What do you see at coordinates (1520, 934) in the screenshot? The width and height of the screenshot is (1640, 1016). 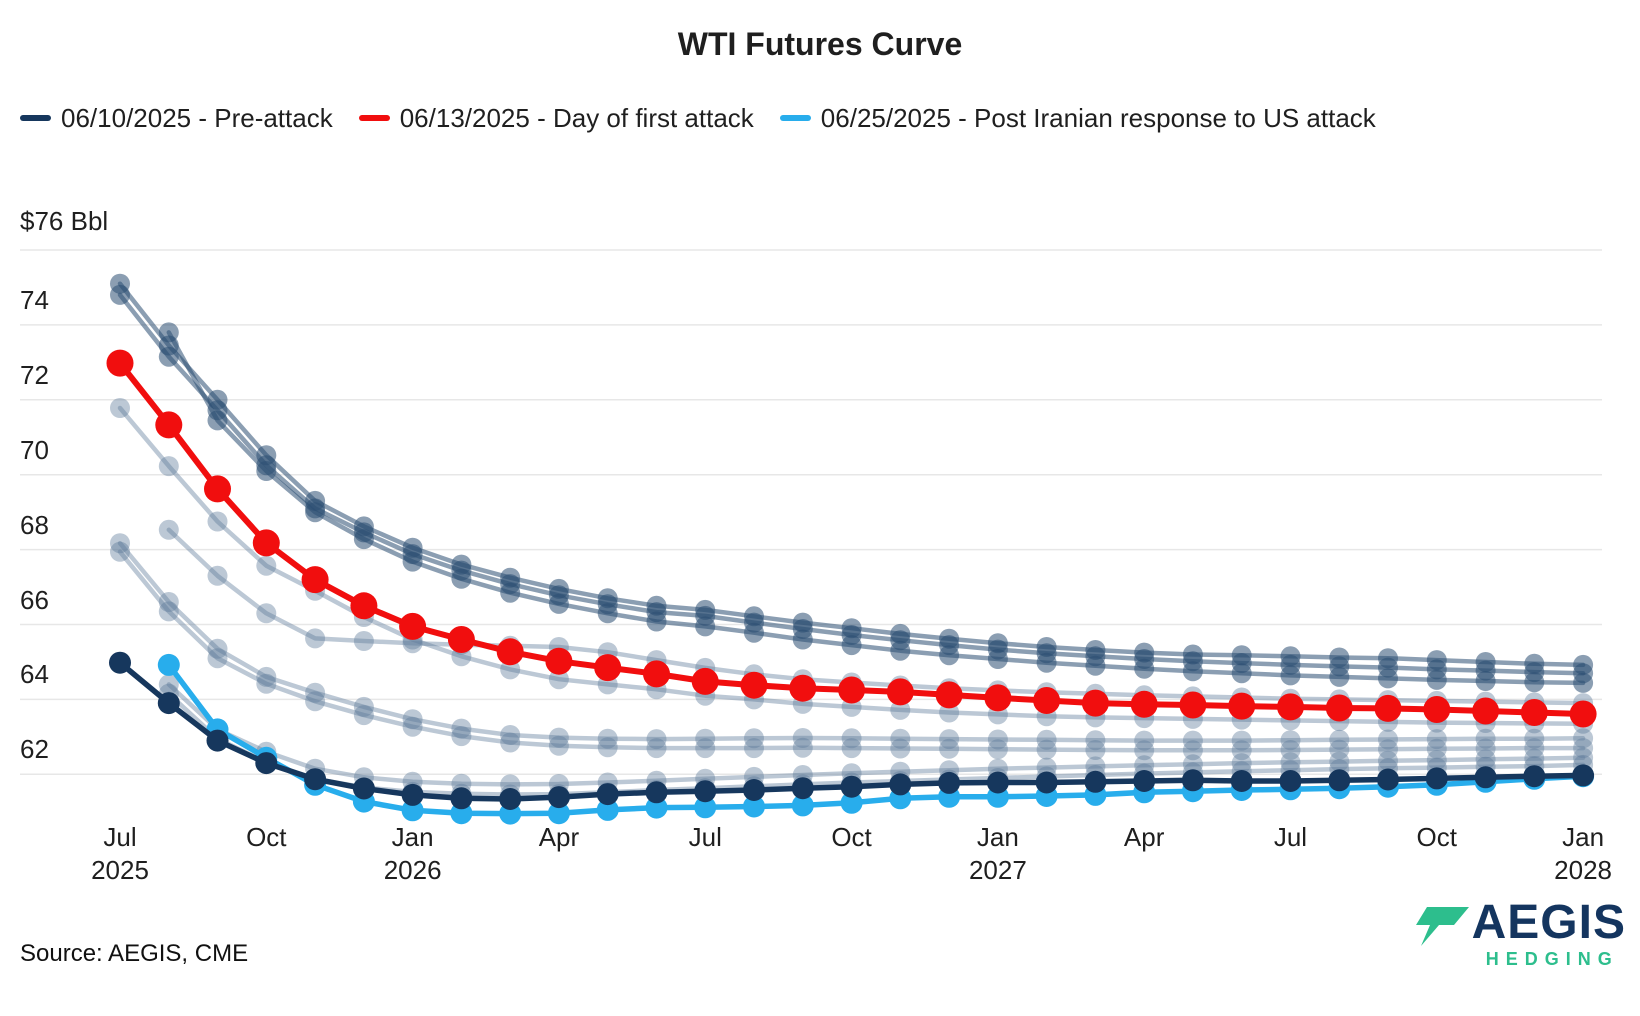 I see `aegis-hedging-logo: AEGIS HEDGING` at bounding box center [1520, 934].